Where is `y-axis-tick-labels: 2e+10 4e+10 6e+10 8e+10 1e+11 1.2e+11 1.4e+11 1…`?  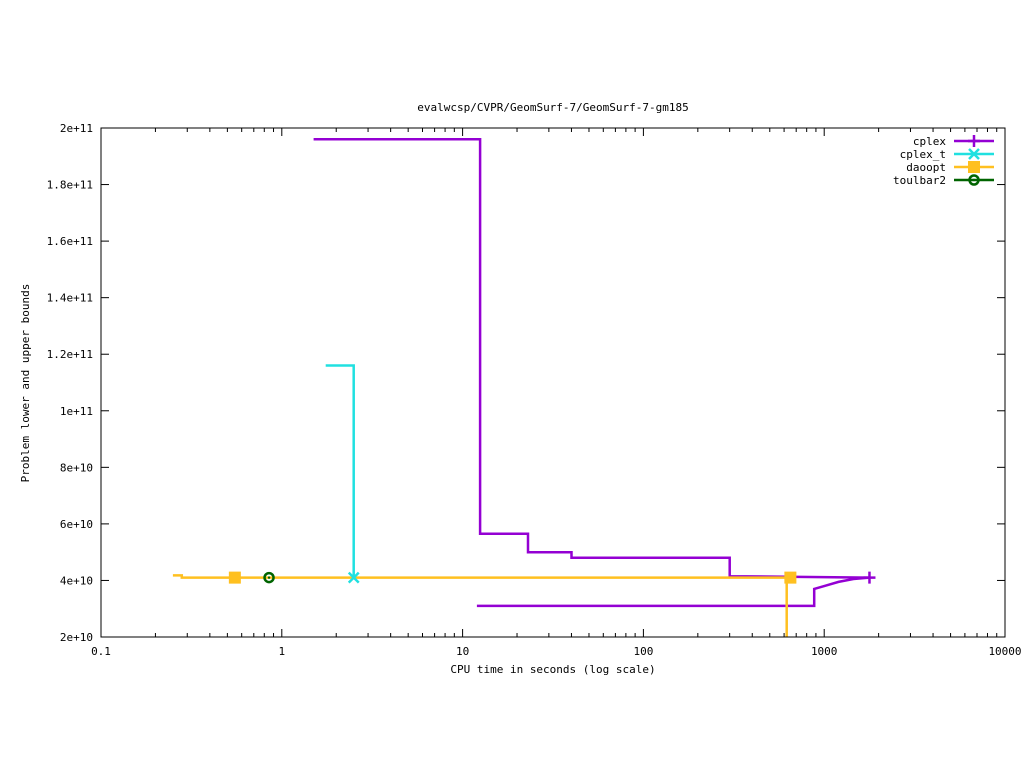 y-axis-tick-labels: 2e+10 4e+10 6e+10 8e+10 1e+11 1.2e+11 1.4e+11 1… is located at coordinates (70, 383).